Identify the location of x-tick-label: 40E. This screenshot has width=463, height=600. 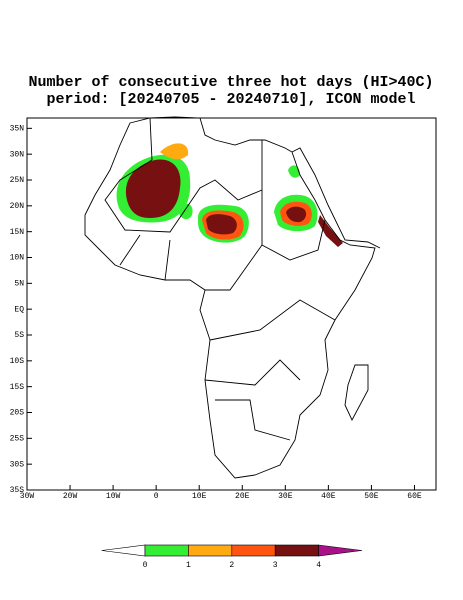
(328, 496).